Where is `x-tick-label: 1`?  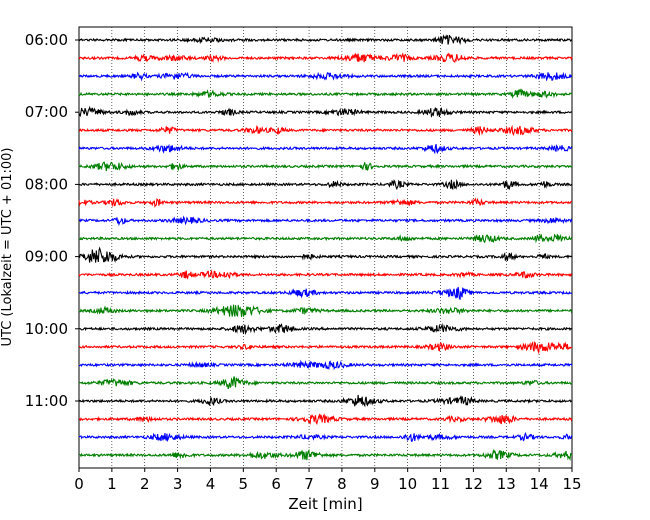
x-tick-label: 1 is located at coordinates (112, 484).